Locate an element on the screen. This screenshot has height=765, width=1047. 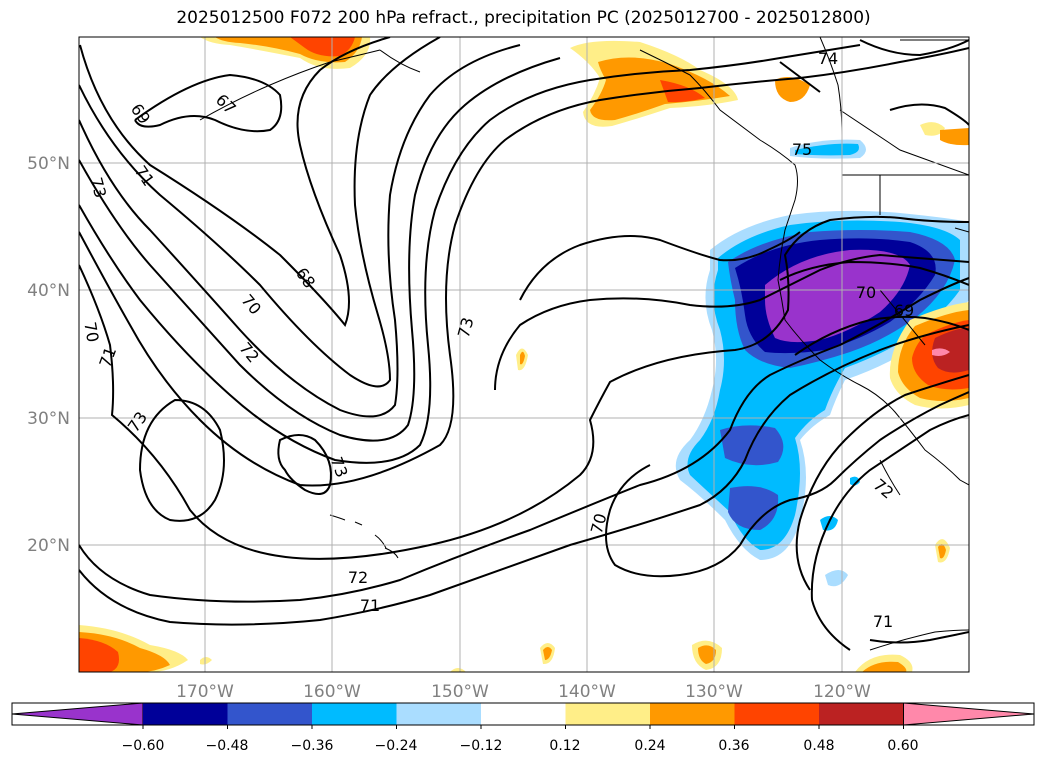
contour-label: 67 is located at coordinates (226, 104).